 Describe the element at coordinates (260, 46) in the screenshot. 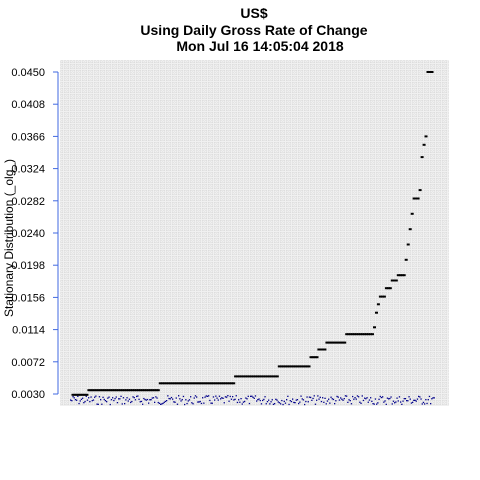

I see `chart-timestamp: Mon Jul 16 14:05:04 2018` at that location.